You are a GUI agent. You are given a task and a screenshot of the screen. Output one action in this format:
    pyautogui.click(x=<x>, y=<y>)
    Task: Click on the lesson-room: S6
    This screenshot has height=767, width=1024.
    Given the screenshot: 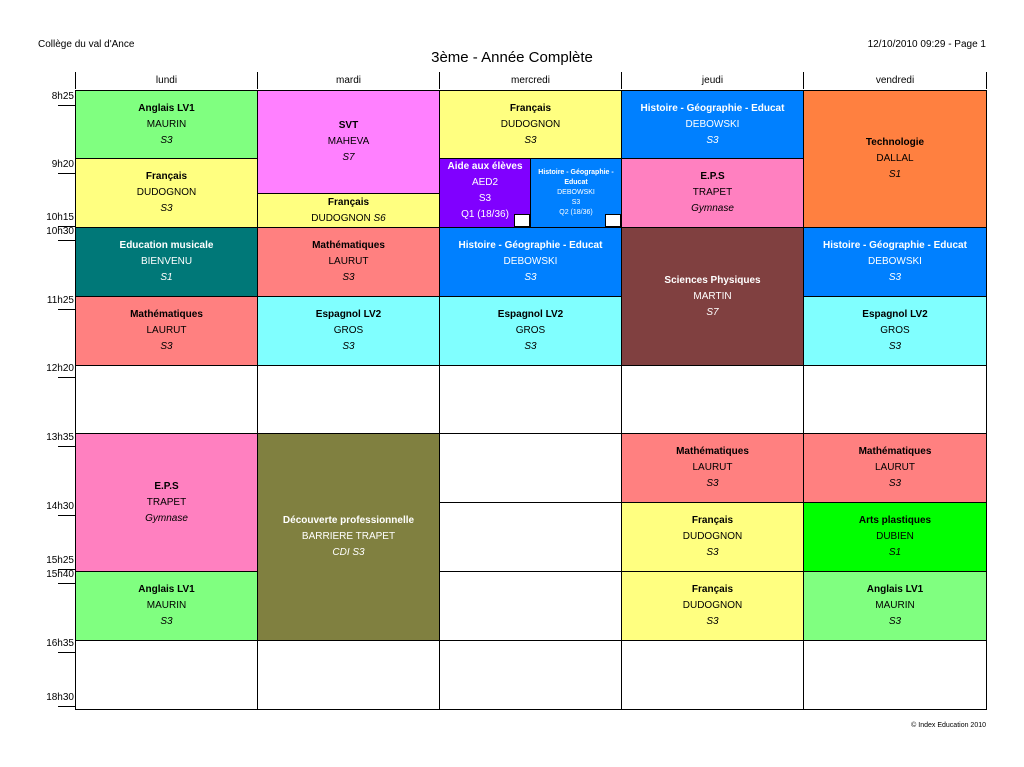 What is the action you would take?
    pyautogui.click(x=379, y=218)
    